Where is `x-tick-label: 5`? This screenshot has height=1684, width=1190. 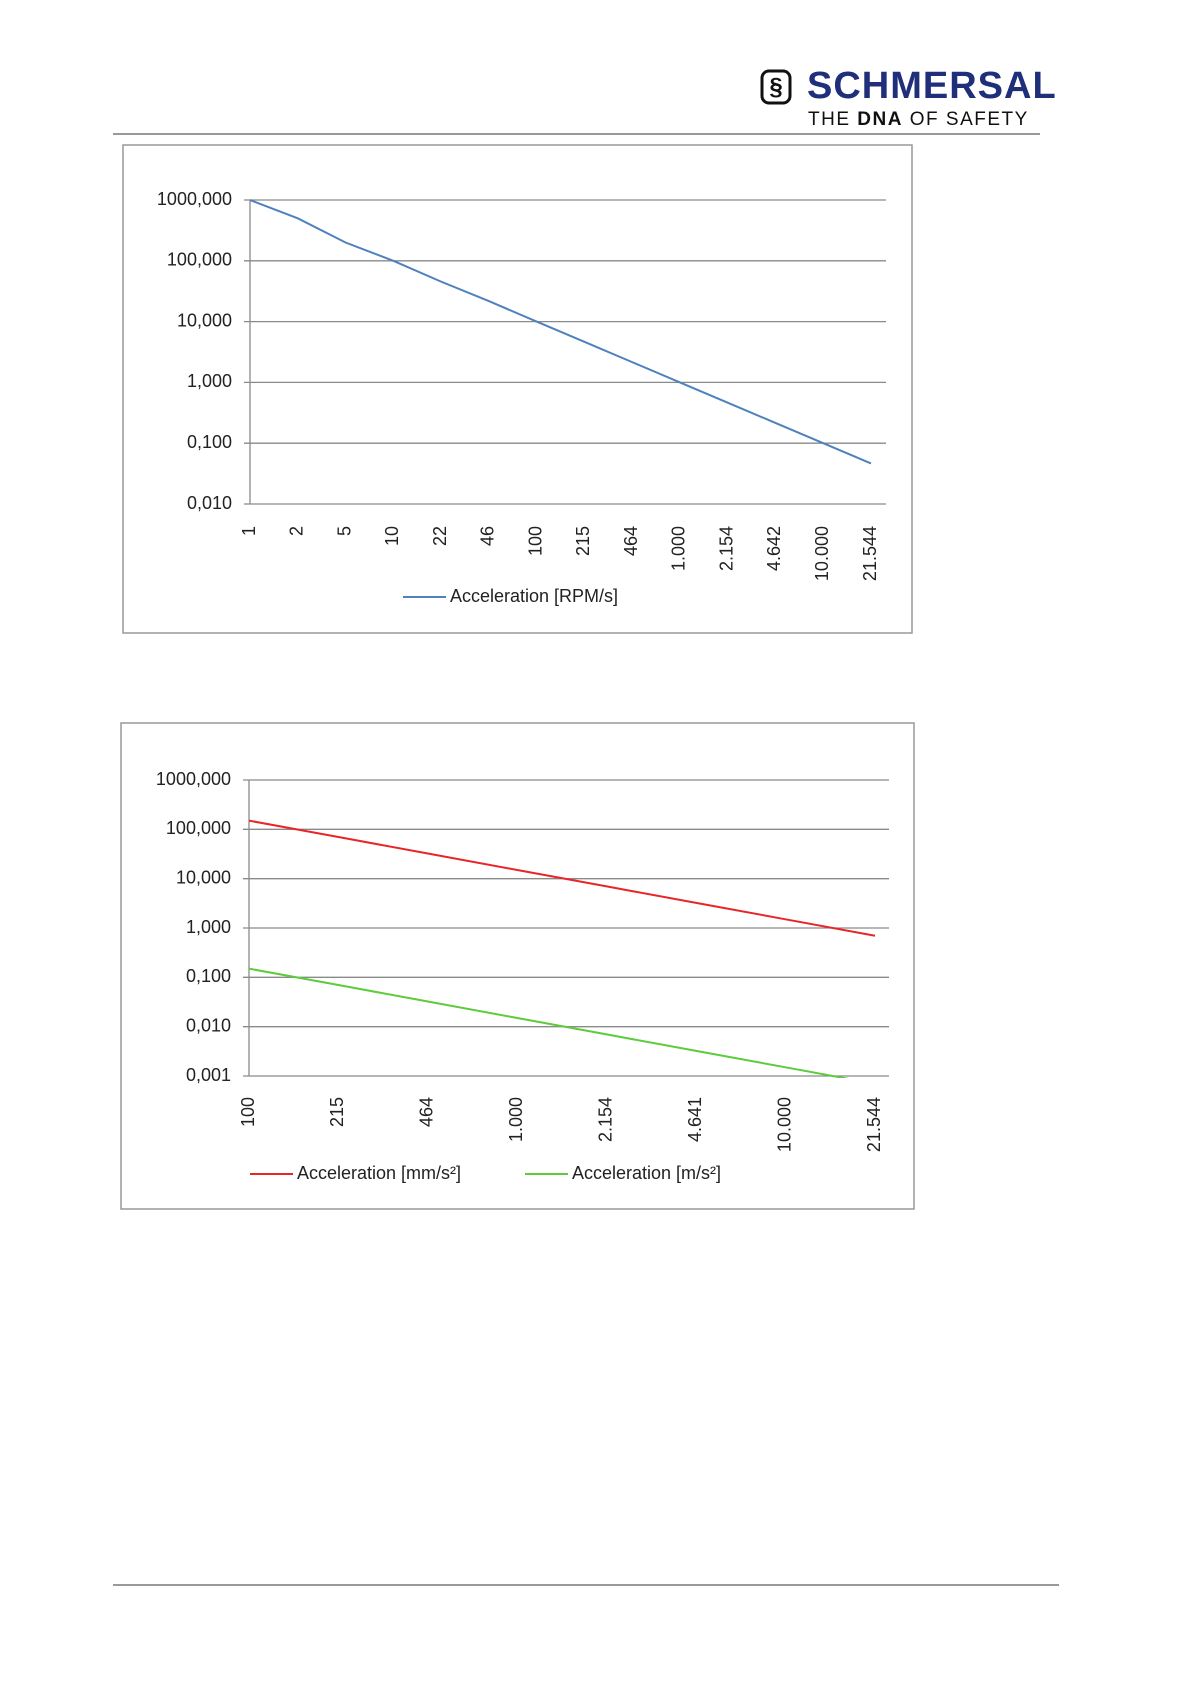 x-tick-label: 5 is located at coordinates (344, 531).